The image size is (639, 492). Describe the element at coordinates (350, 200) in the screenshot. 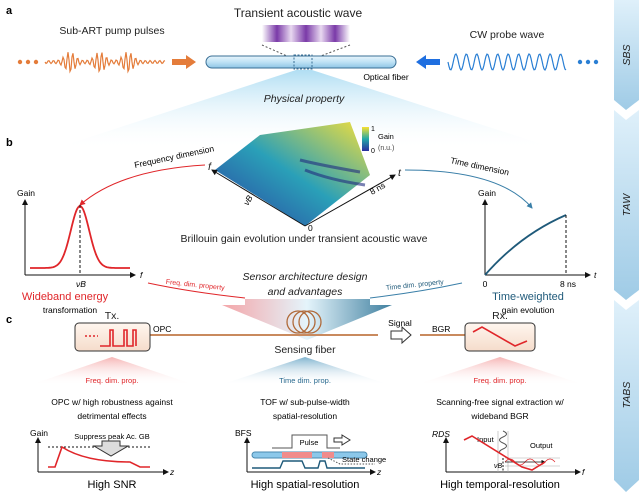

I see `t-axis` at that location.